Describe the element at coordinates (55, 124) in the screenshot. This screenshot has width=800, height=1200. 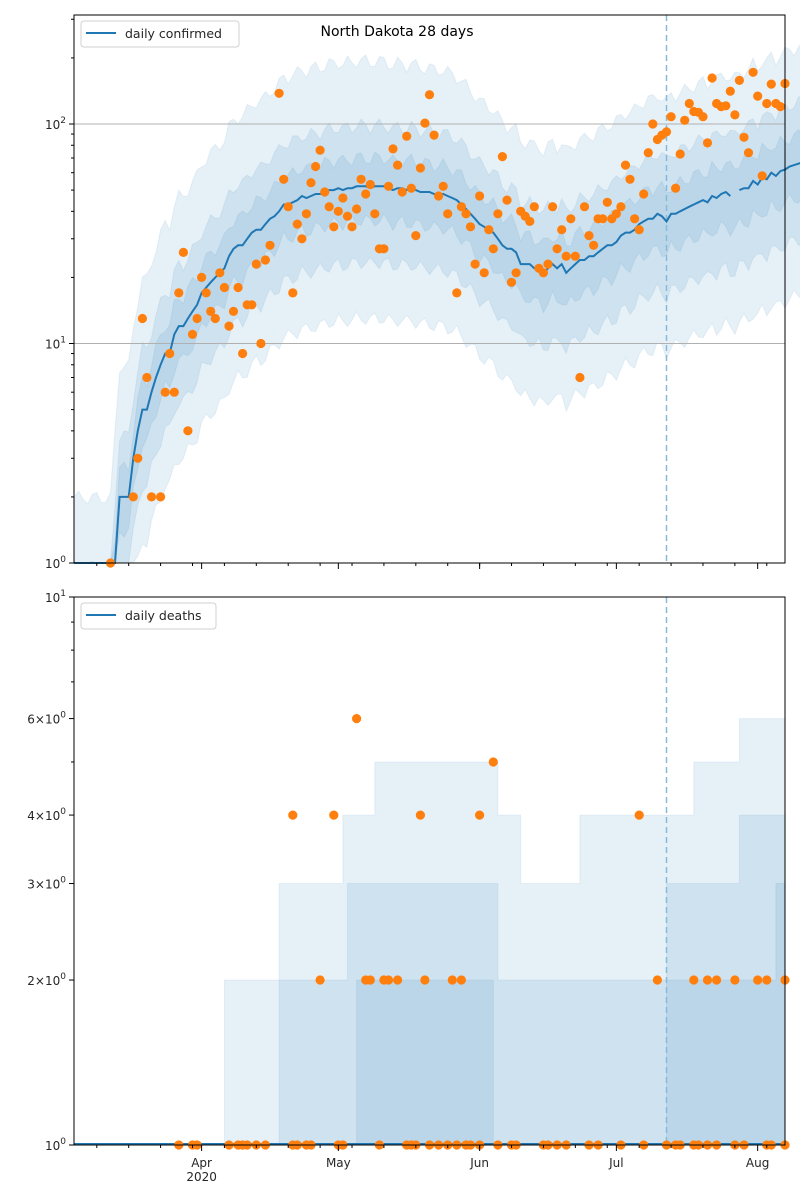
I see `y-tick-label: 102` at that location.